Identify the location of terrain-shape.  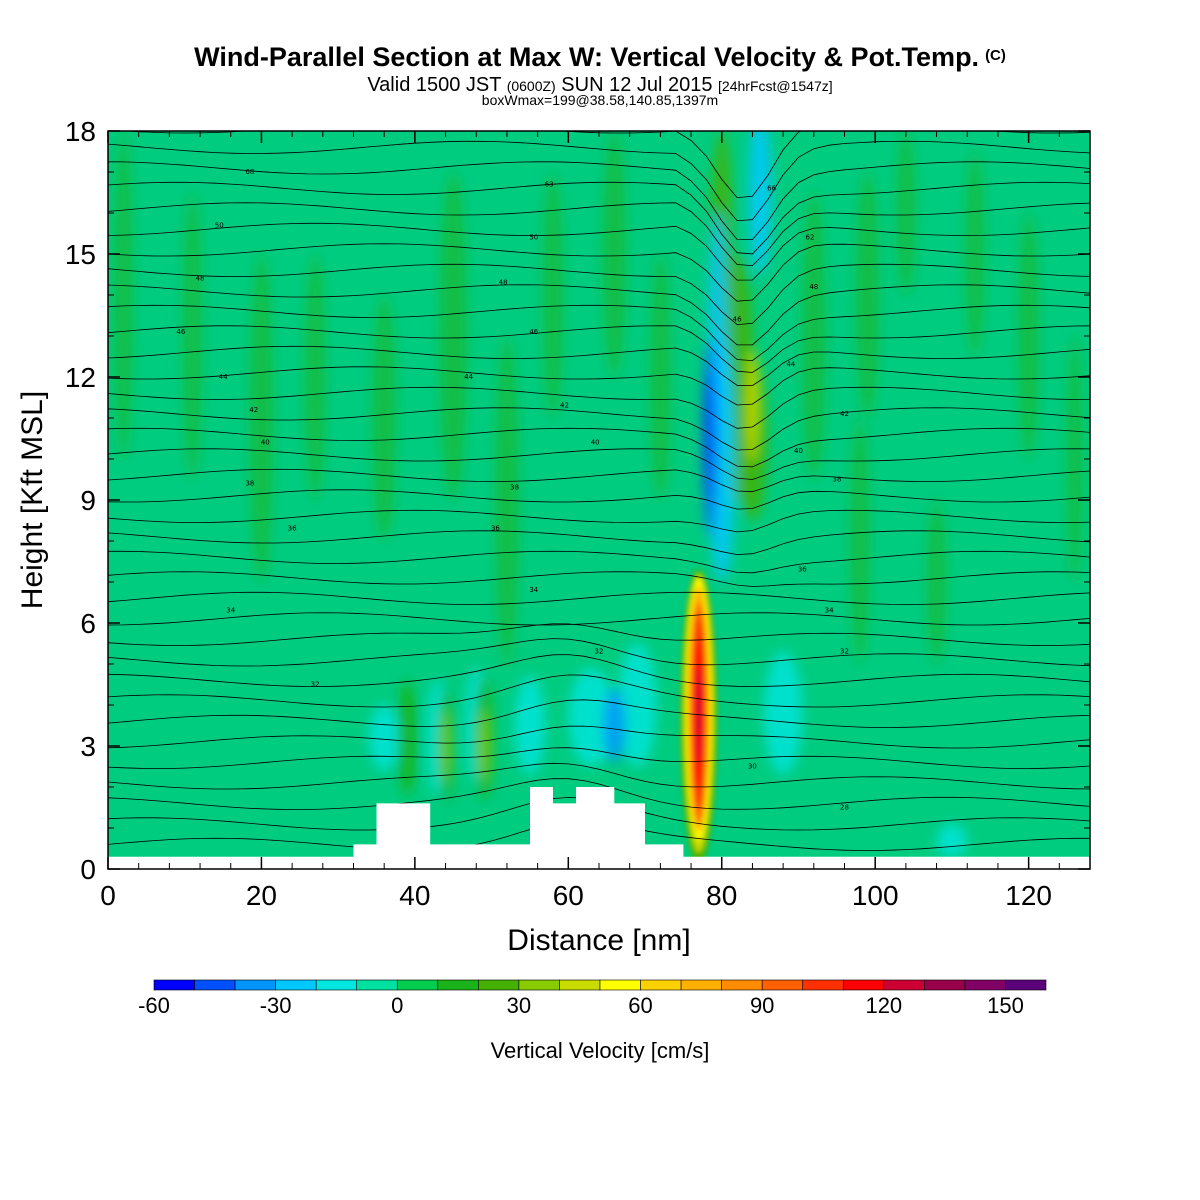
(599, 828).